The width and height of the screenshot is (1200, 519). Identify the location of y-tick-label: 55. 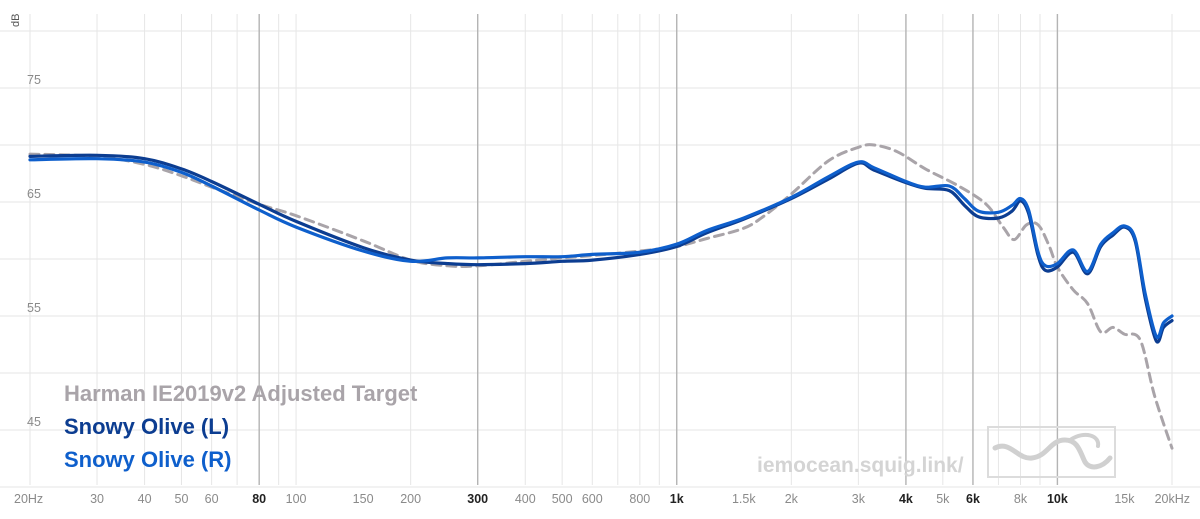
(34, 308).